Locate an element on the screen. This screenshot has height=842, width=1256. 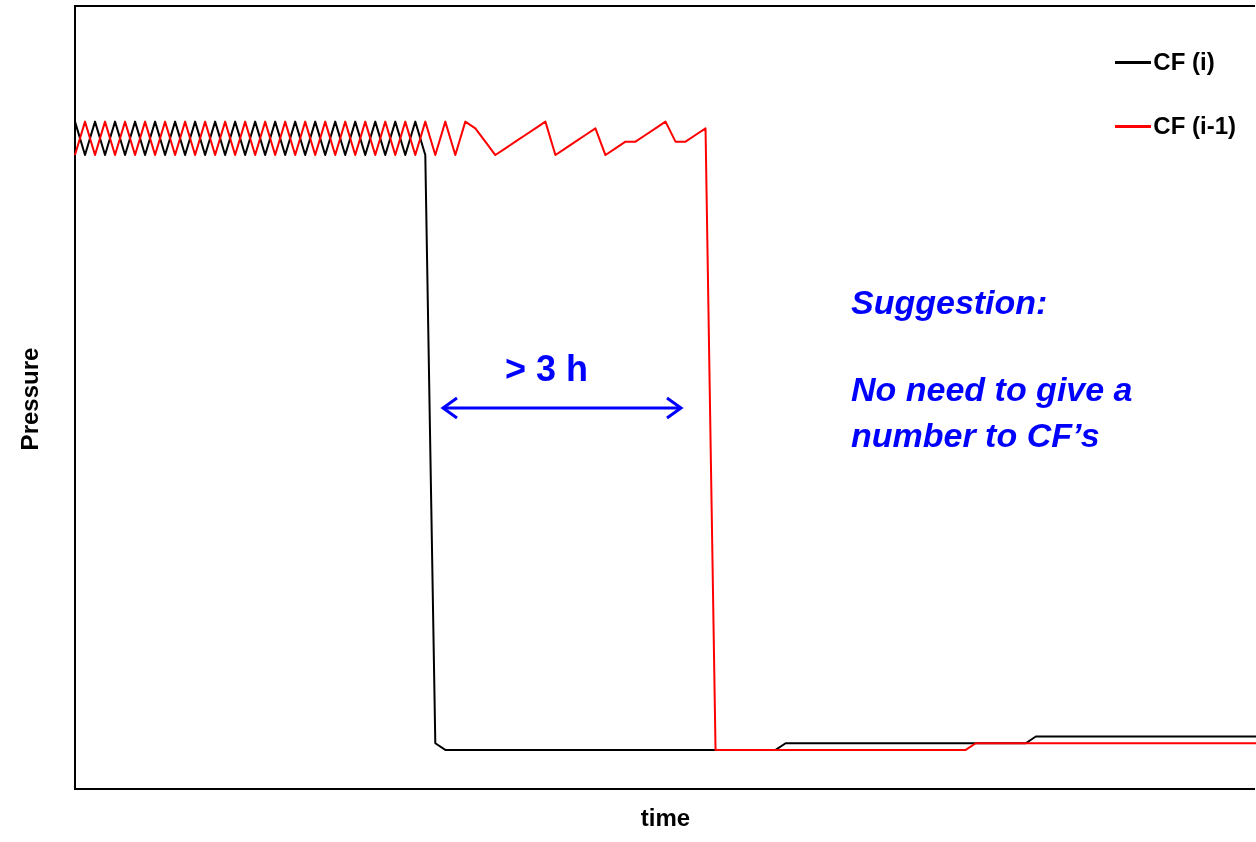
legend-label: CF (i-1) is located at coordinates (1194, 126).